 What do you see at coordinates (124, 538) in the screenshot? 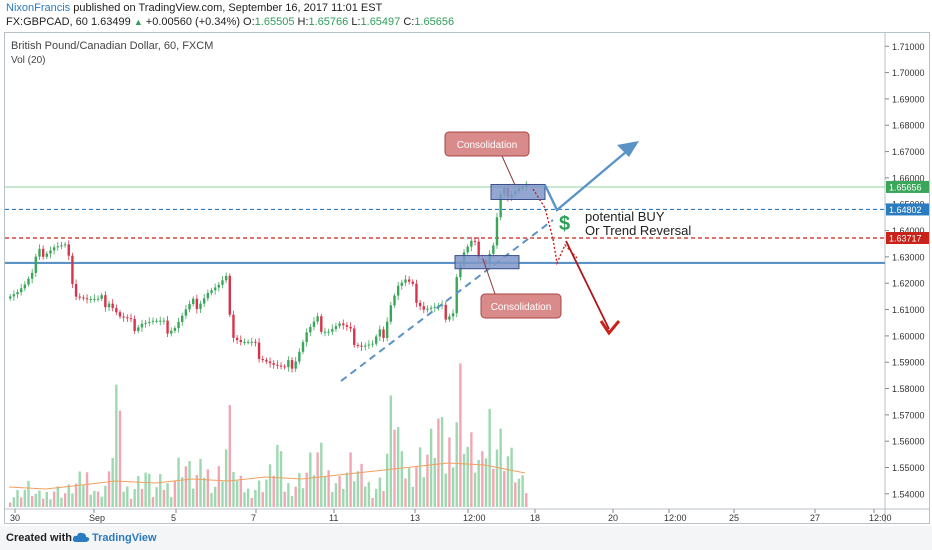
I see `tradingview-link: TradingView` at bounding box center [124, 538].